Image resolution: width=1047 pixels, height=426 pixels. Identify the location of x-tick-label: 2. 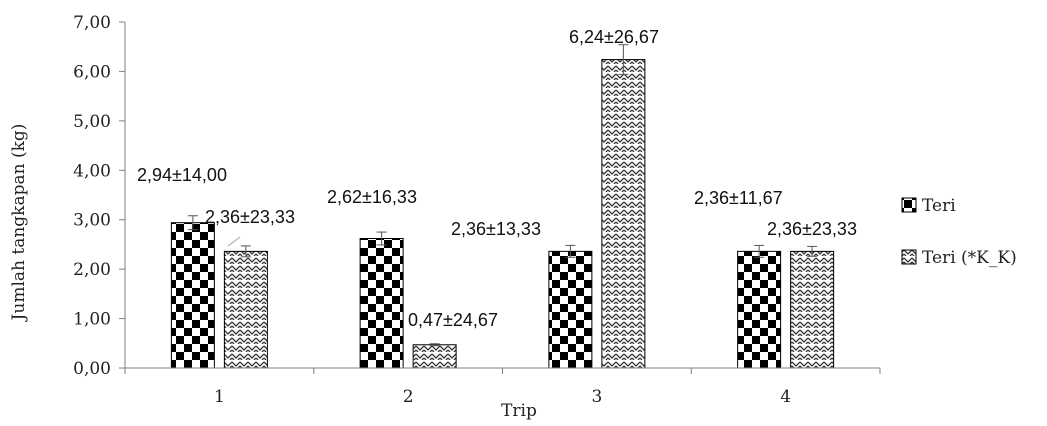
(408, 397).